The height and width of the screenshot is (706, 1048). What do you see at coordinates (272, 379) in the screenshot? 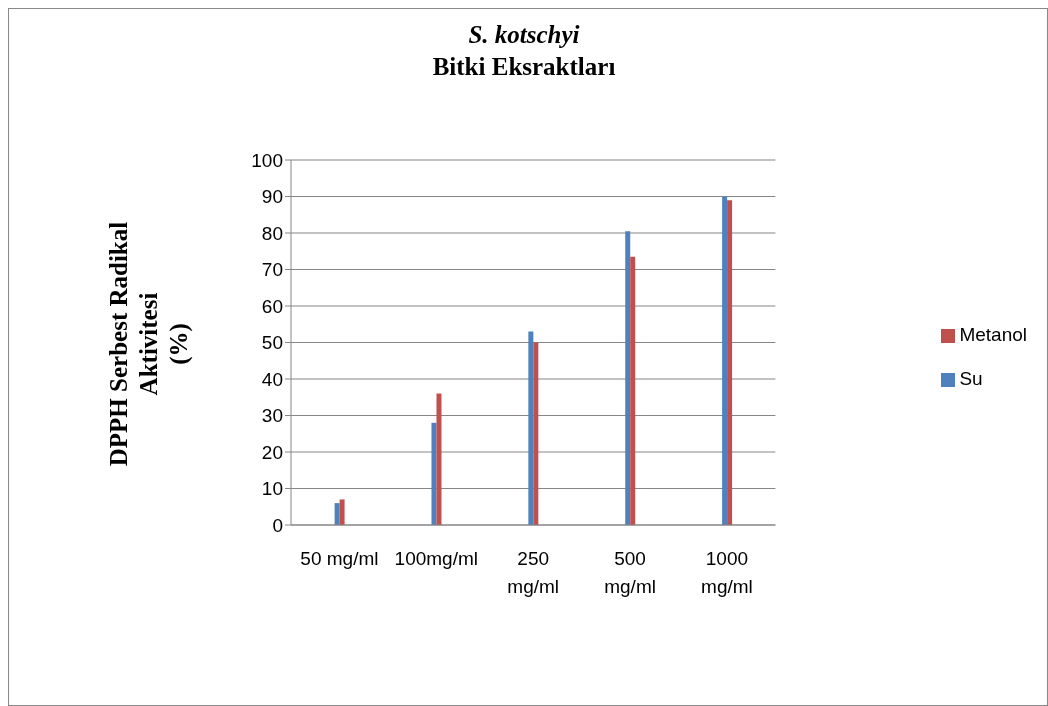
I see `y-tick-label: 40` at bounding box center [272, 379].